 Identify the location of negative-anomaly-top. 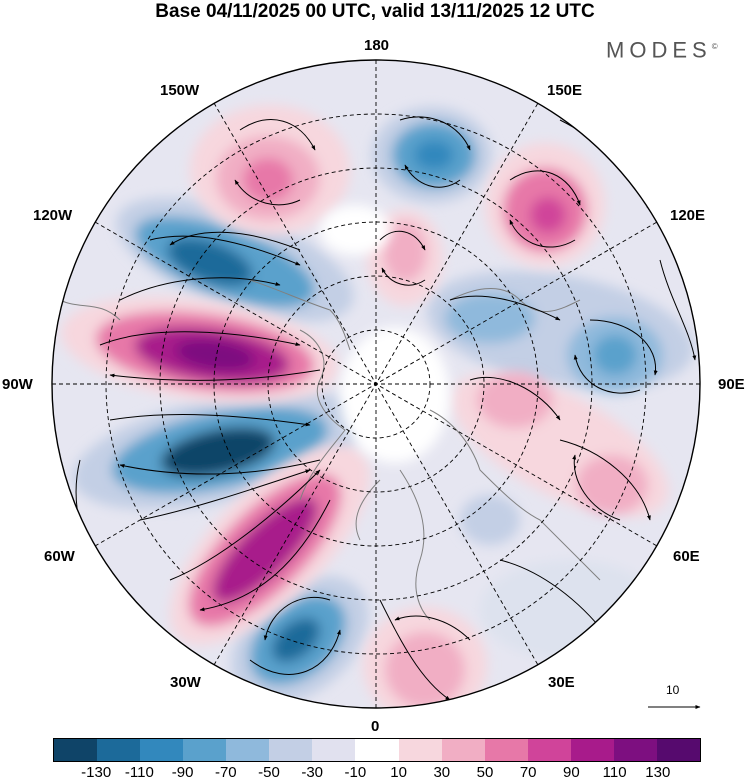
(432, 155).